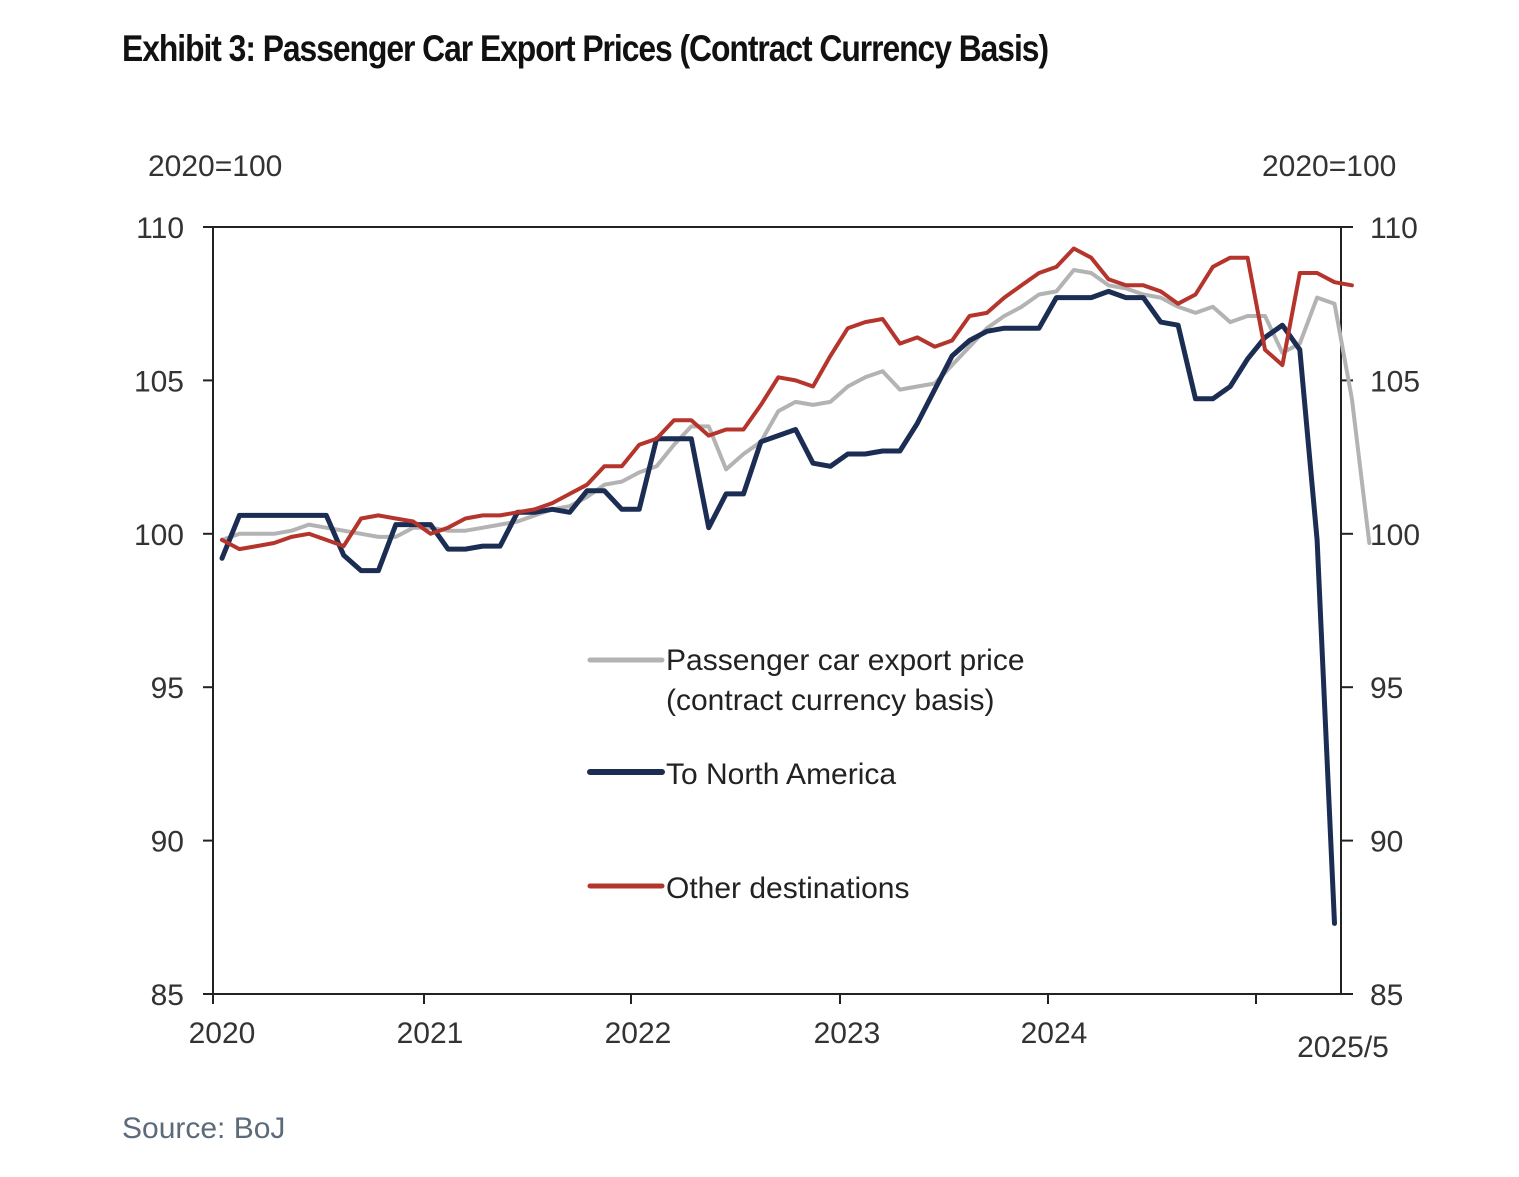 This screenshot has height=1177, width=1519. Describe the element at coordinates (1386, 688) in the screenshot. I see `right-y-tick-label: 95` at that location.